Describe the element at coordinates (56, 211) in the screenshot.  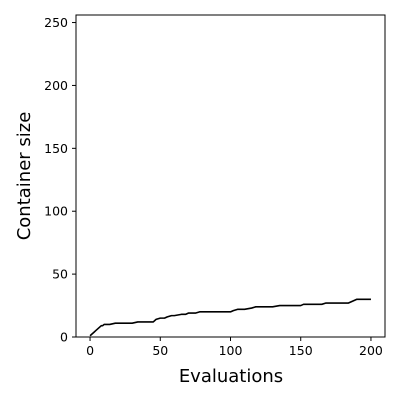
I see `y-tick-label: 100` at that location.